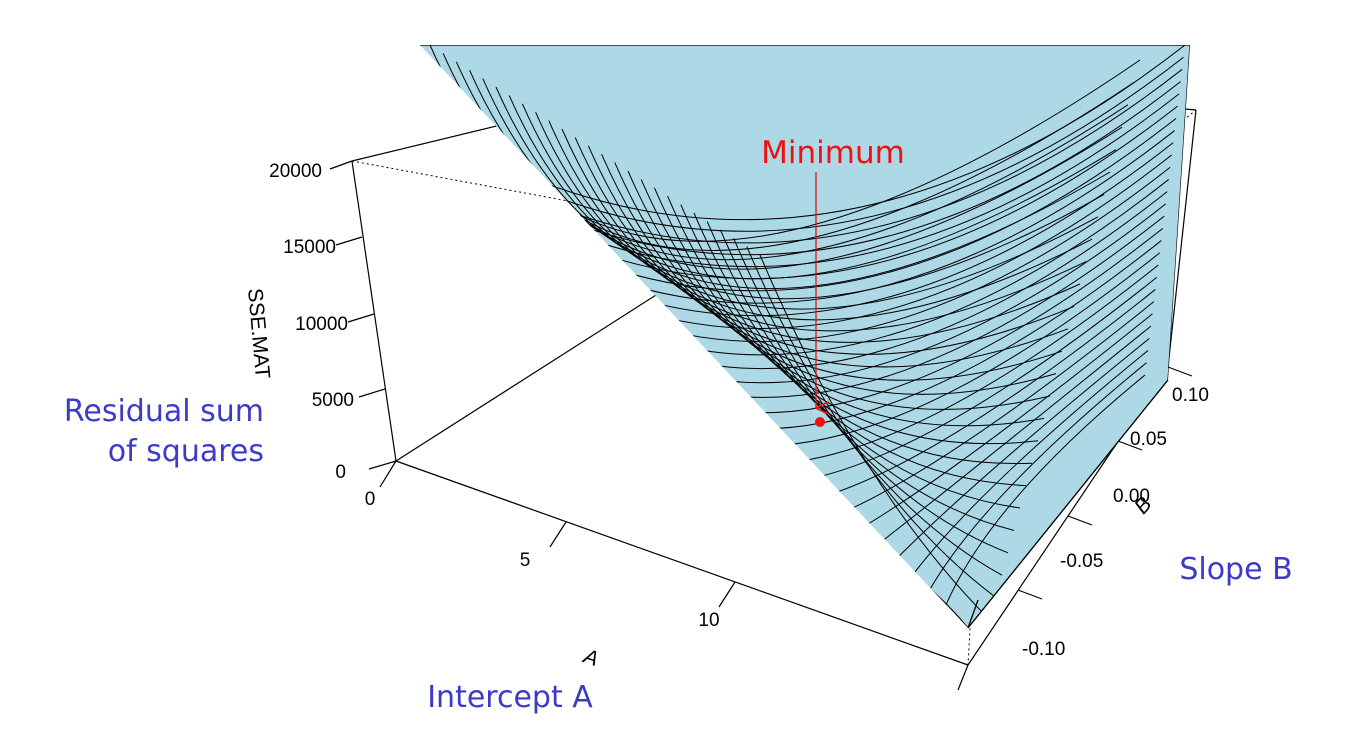  What do you see at coordinates (164, 411) in the screenshot?
I see `z-note-line1: Residual sum` at bounding box center [164, 411].